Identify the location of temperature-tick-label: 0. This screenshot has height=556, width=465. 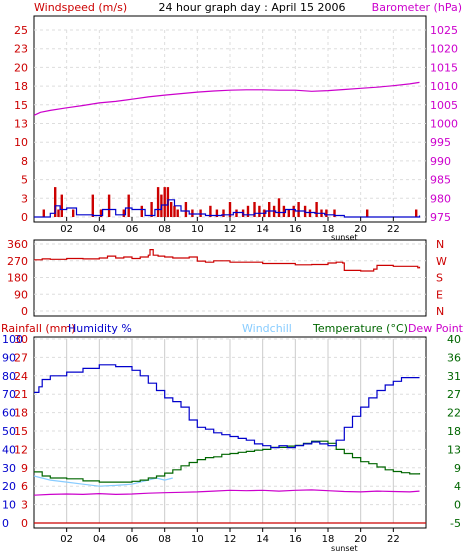
(457, 505).